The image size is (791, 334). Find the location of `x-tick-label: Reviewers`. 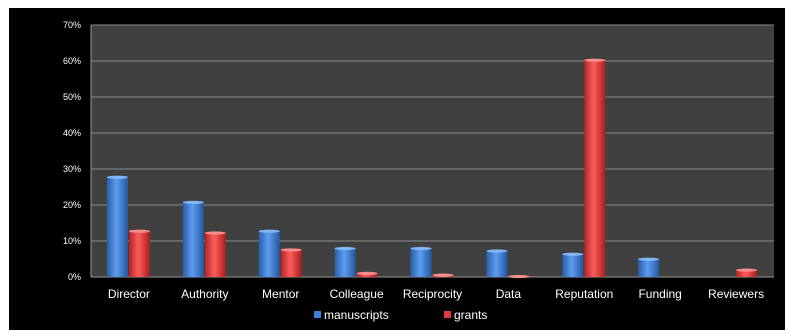

x-tick-label: Reviewers is located at coordinates (736, 294).